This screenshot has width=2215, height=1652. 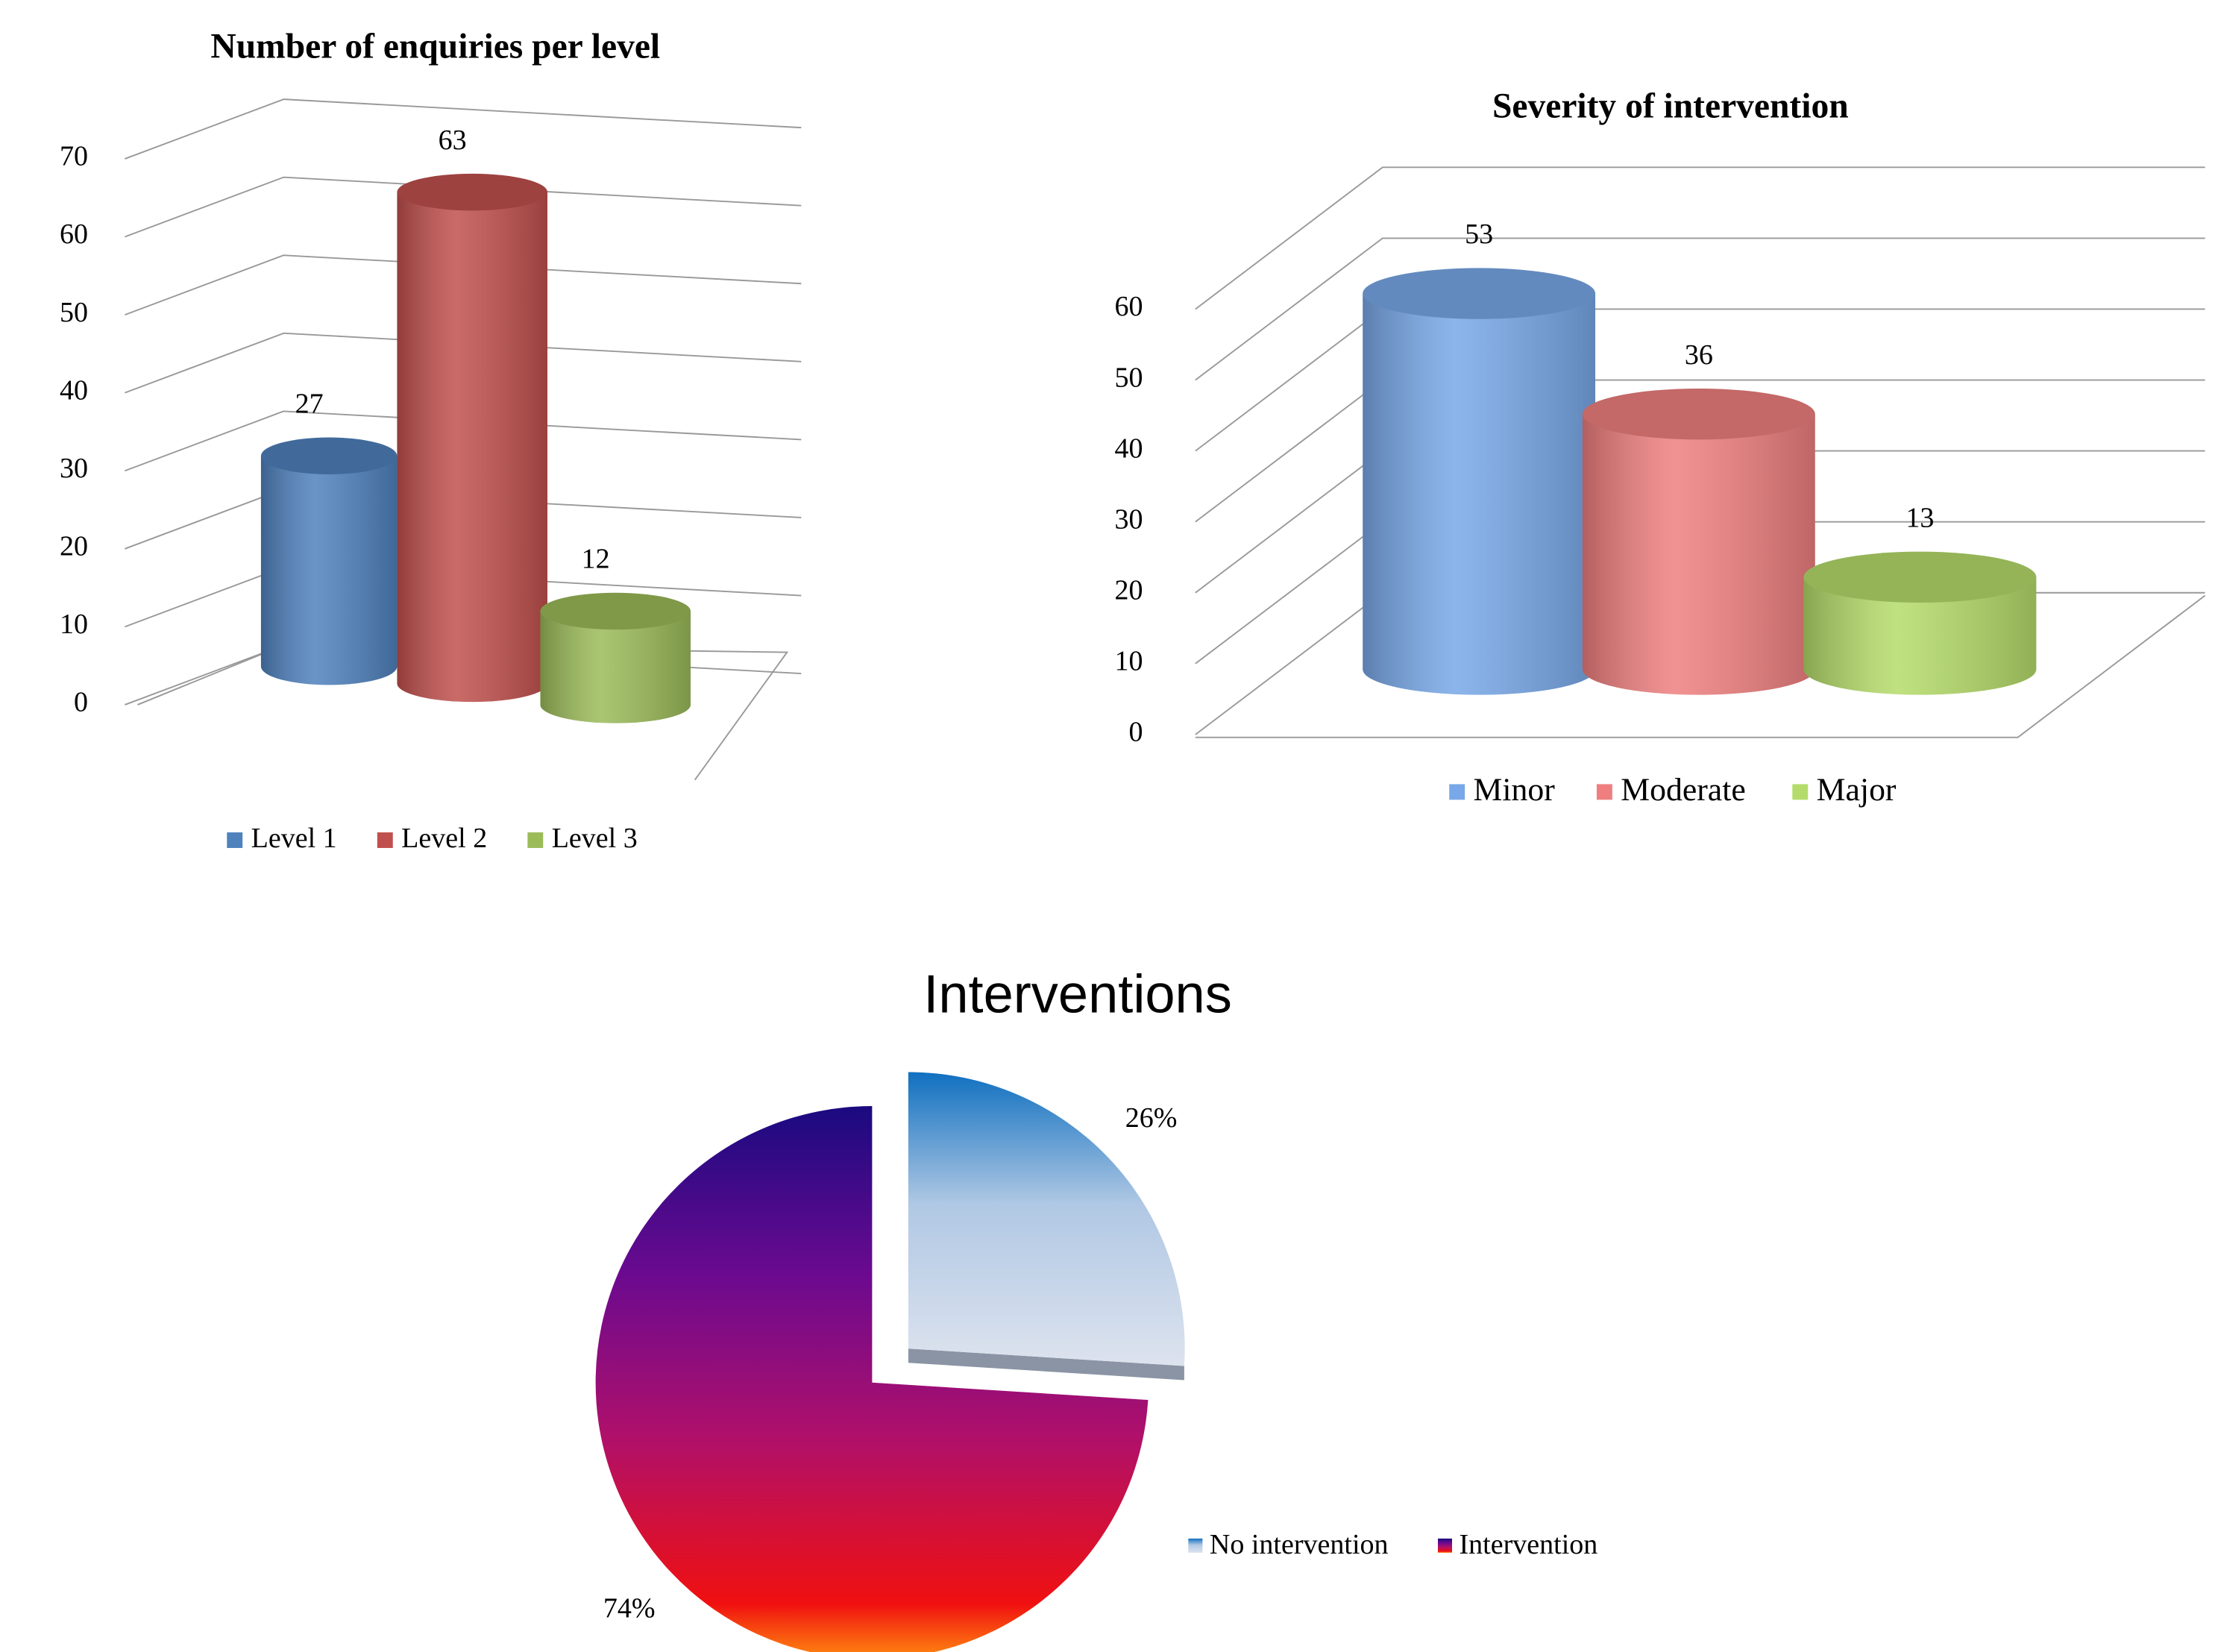 I want to click on data-label: 63, so click(x=453, y=140).